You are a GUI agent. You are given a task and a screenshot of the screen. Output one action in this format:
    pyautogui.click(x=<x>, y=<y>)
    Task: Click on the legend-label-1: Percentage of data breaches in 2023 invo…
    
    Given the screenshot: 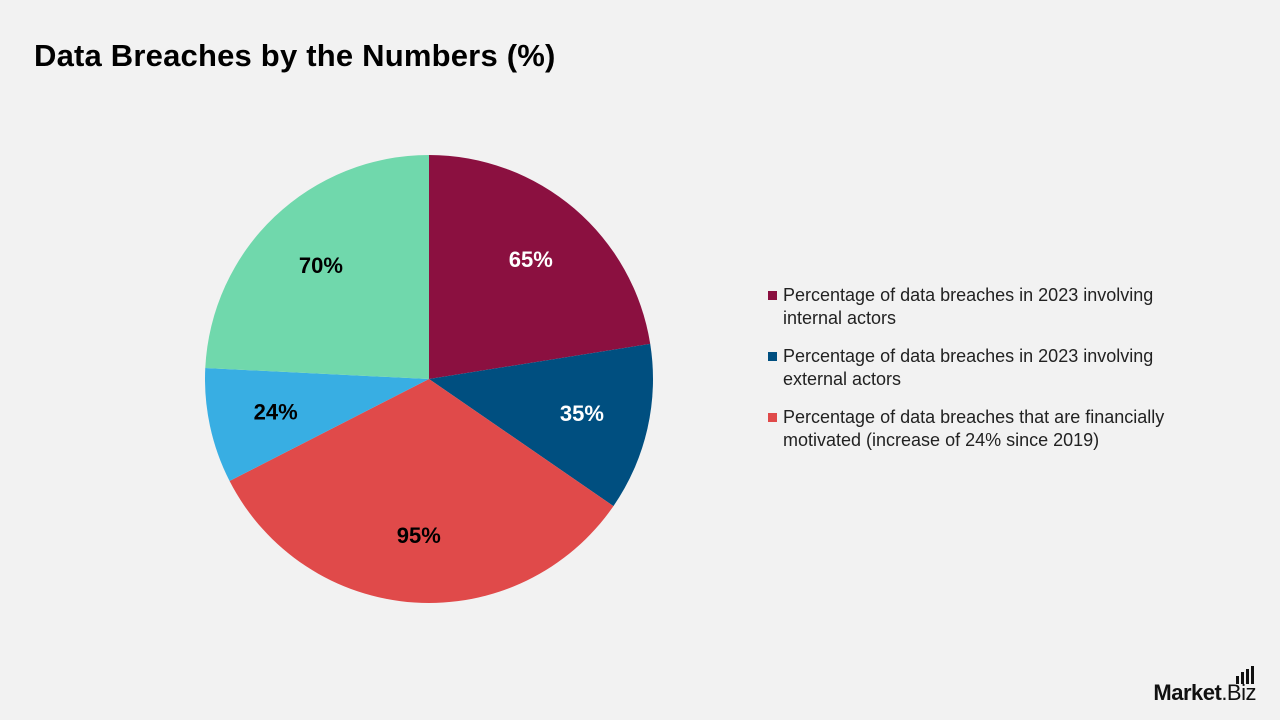 What is the action you would take?
    pyautogui.click(x=968, y=367)
    